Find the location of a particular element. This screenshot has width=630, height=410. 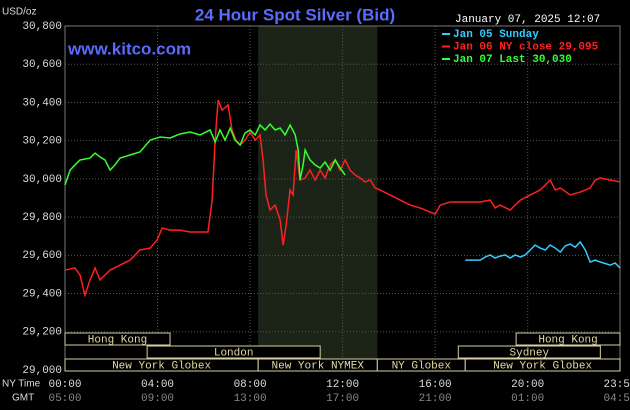

session-label: NY Globex is located at coordinates (422, 366).